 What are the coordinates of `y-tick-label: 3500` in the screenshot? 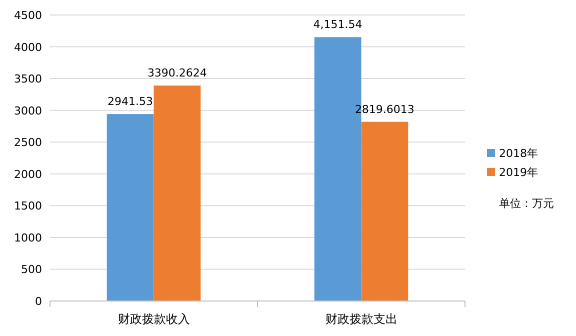 It's located at (28, 79).